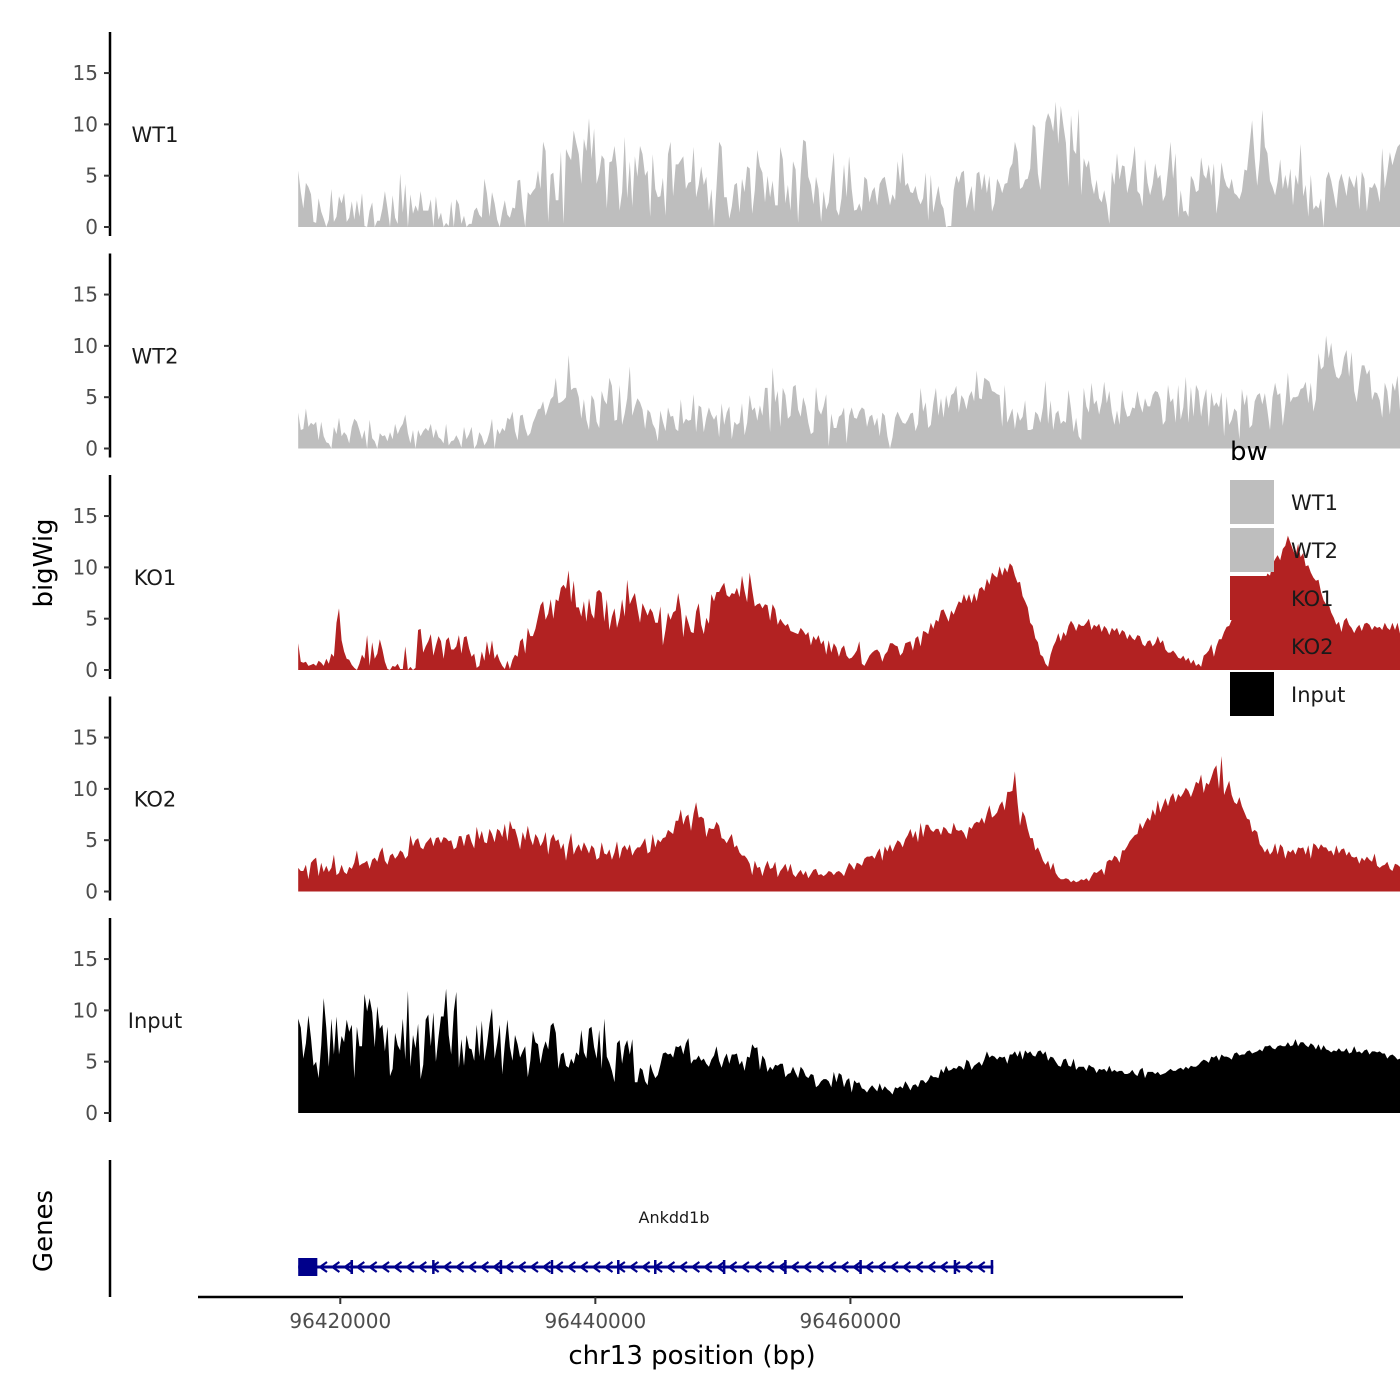 The width and height of the screenshot is (1400, 1400). I want to click on track-ko1: 0 5 10 15 KO1, so click(736, 578).